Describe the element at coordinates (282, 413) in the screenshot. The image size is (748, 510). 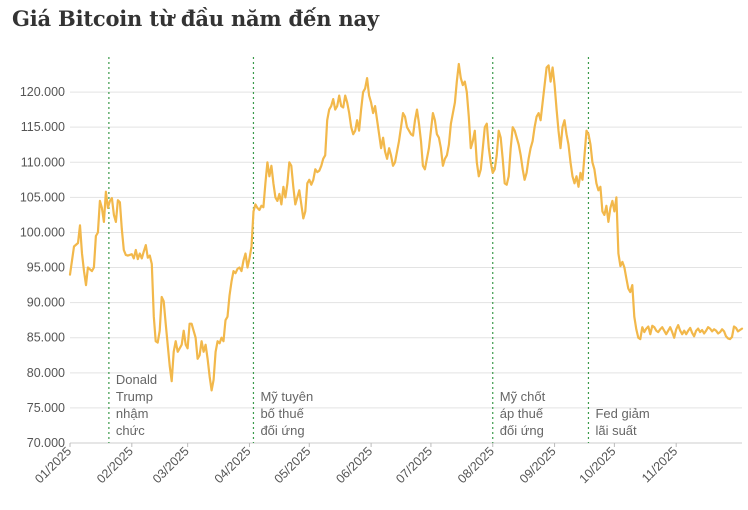
I see `event-annotation-text: bố thuế` at that location.